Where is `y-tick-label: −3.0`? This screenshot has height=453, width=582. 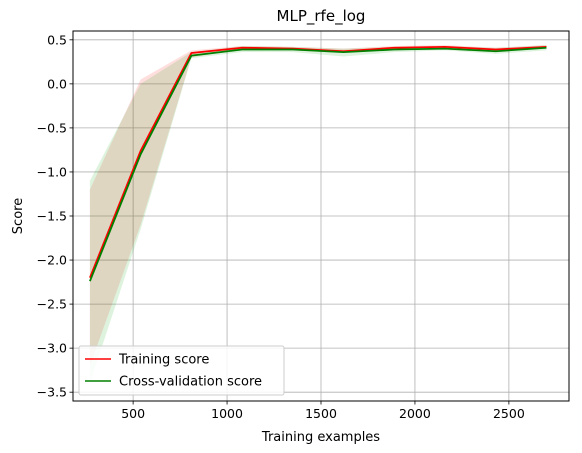 y-tick-label: −3.0 is located at coordinates (52, 348).